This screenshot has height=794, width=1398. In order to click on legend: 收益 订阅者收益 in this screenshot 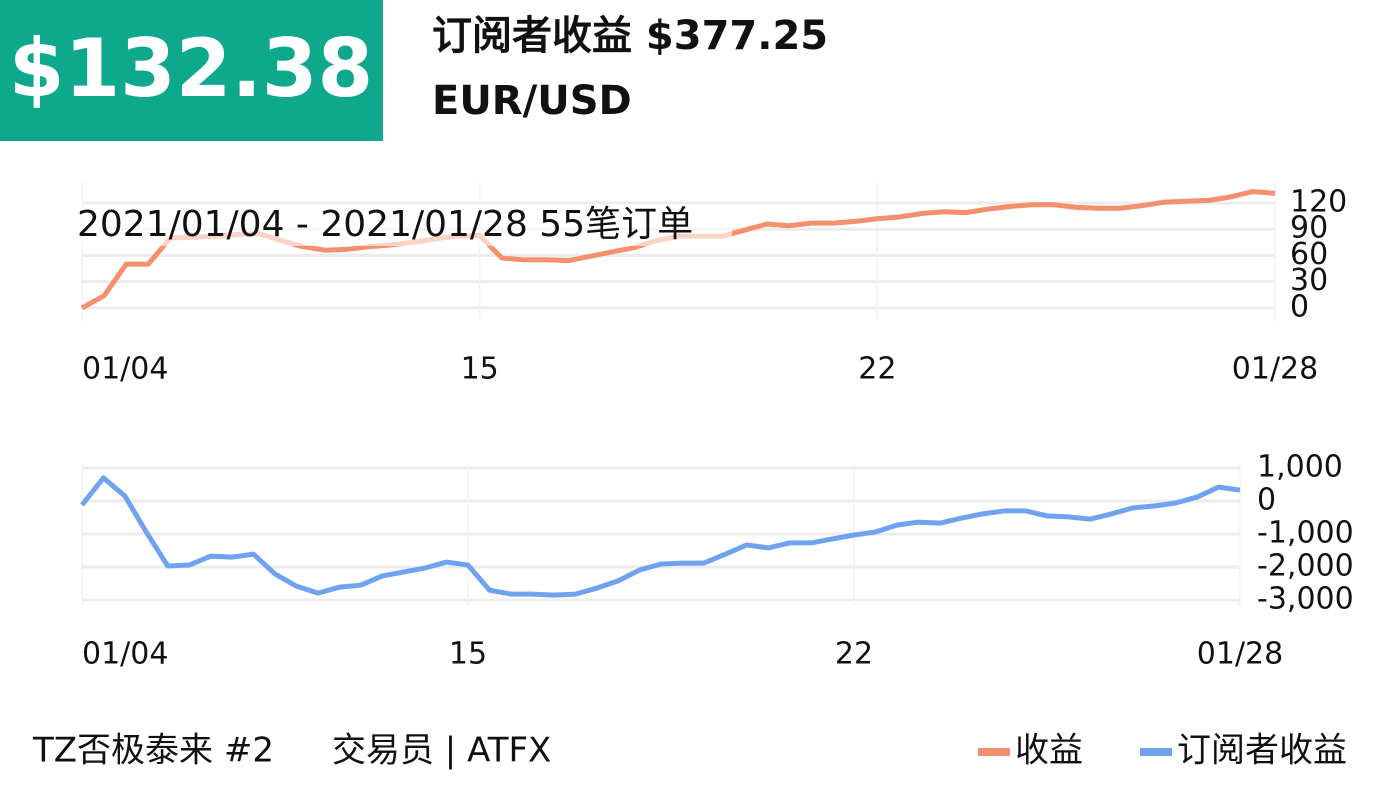, I will do `click(1162, 751)`.